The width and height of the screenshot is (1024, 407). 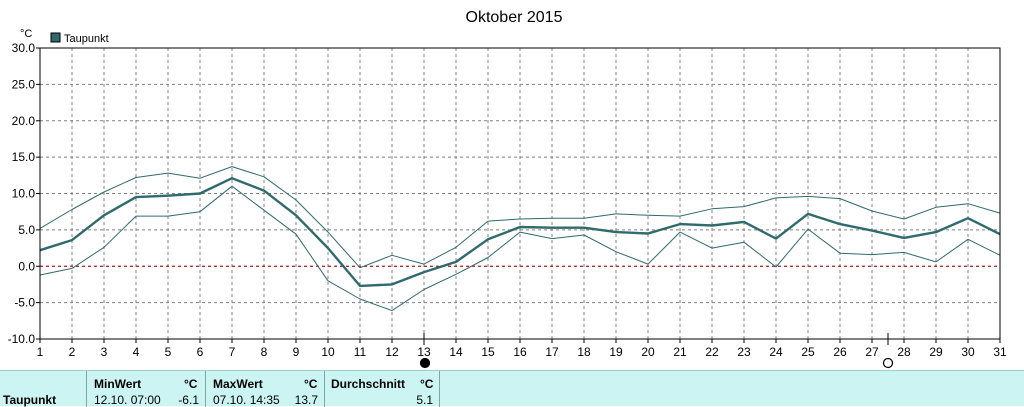 I want to click on summary-row-label-cell: Taupunkt, so click(x=43, y=389).